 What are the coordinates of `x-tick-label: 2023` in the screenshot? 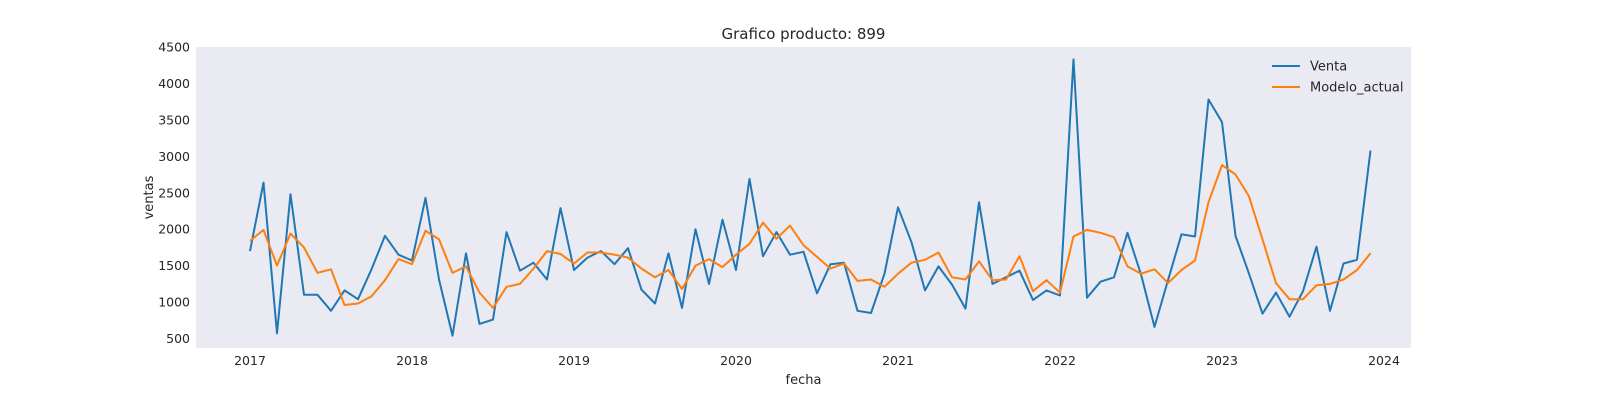 It's located at (1222, 360).